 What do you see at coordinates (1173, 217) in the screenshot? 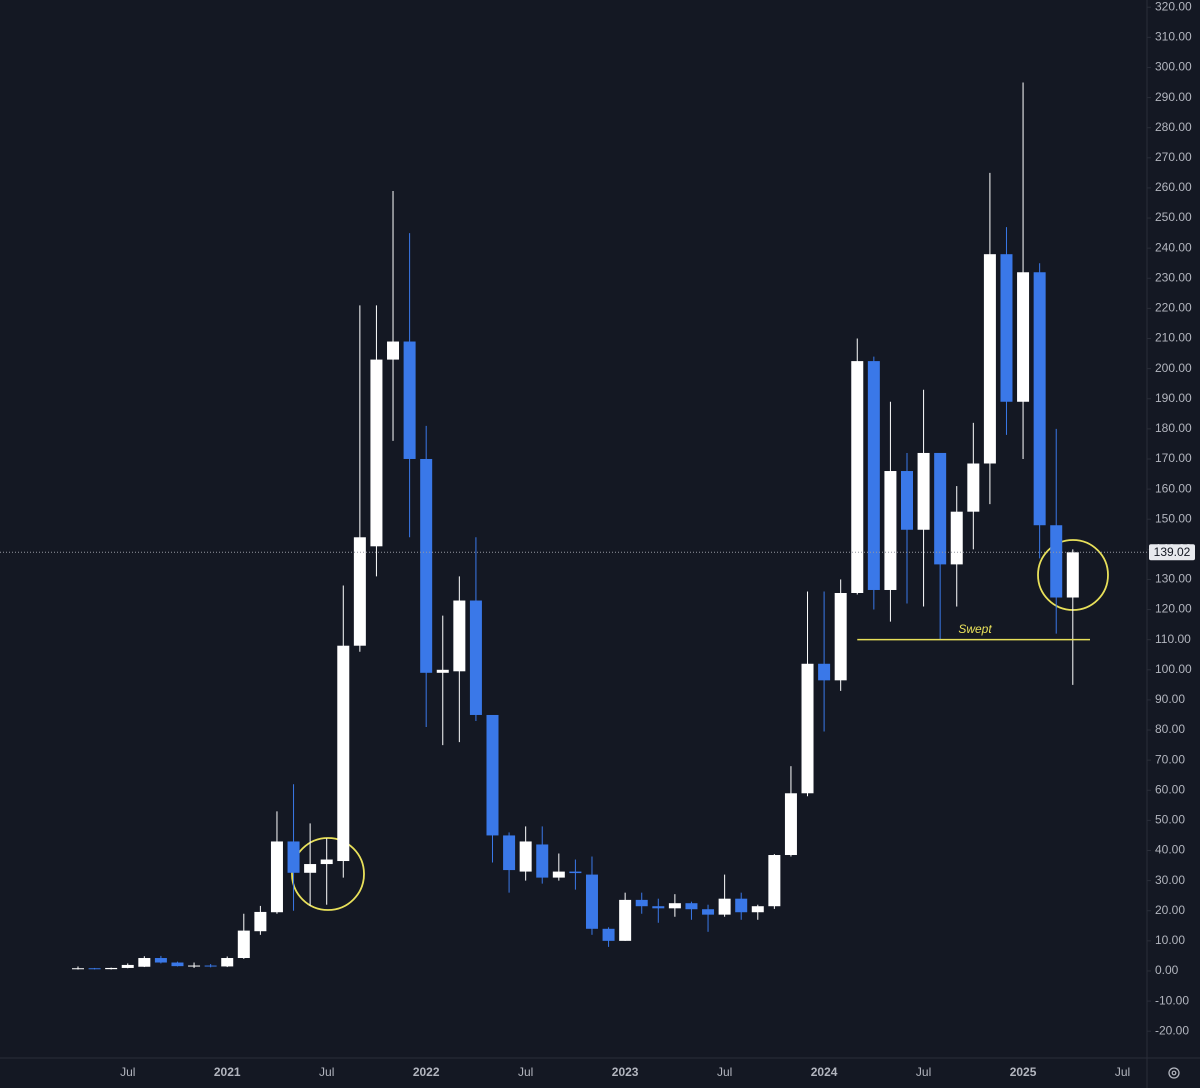
I see `y-tick-label: 250.00` at bounding box center [1173, 217].